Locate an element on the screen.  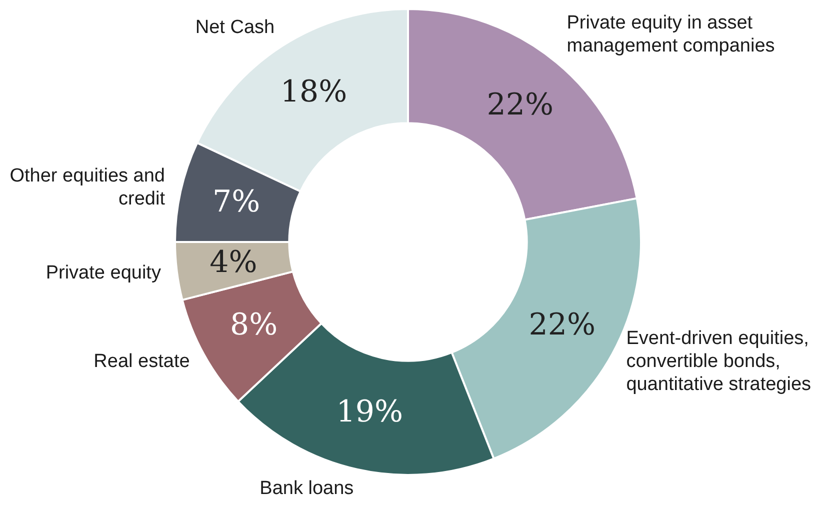
data-label: 8% is located at coordinates (254, 325).